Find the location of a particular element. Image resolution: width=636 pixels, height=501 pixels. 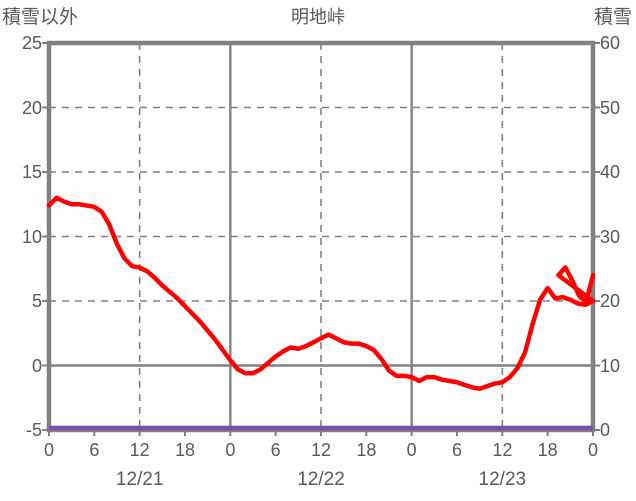

right-axis-tick-5: 50 is located at coordinates (610, 107).